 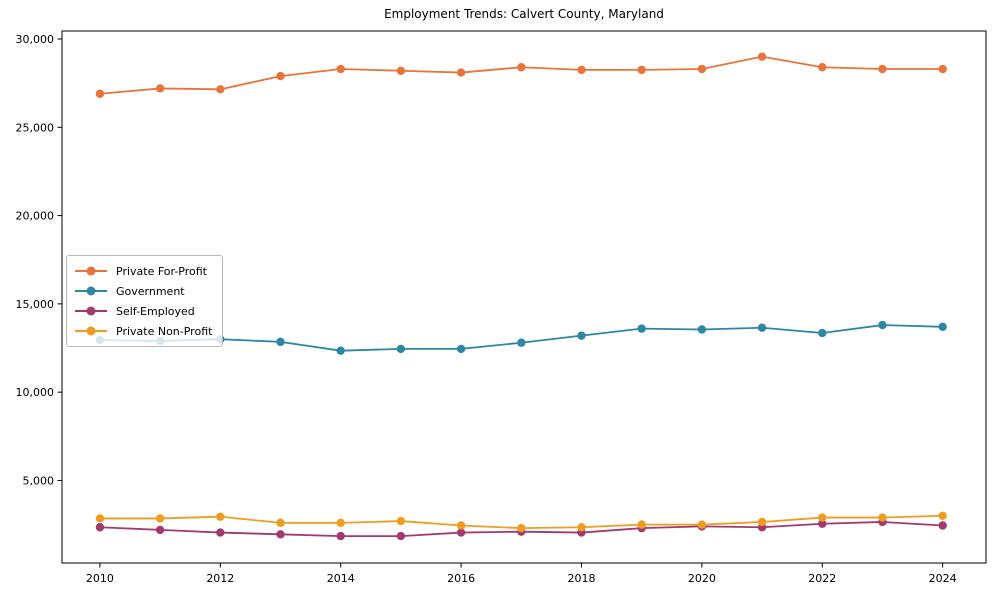 What do you see at coordinates (341, 578) in the screenshot?
I see `x-tick-label: 2014` at bounding box center [341, 578].